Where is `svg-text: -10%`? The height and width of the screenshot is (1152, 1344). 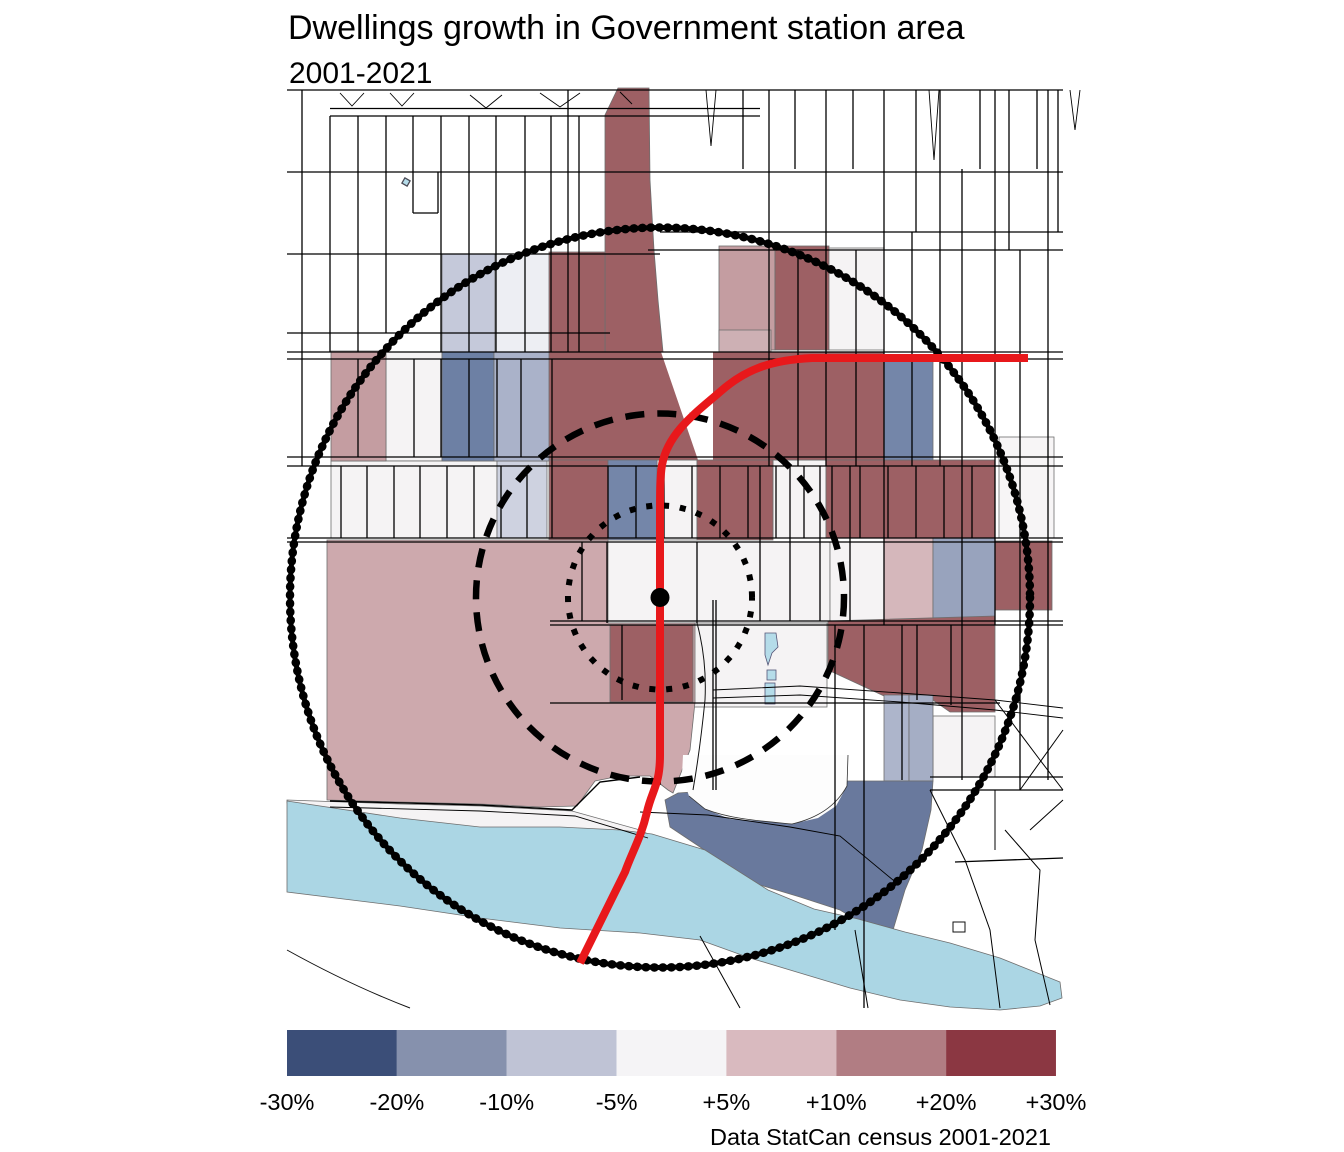 svg-text: -10% is located at coordinates (506, 1102).